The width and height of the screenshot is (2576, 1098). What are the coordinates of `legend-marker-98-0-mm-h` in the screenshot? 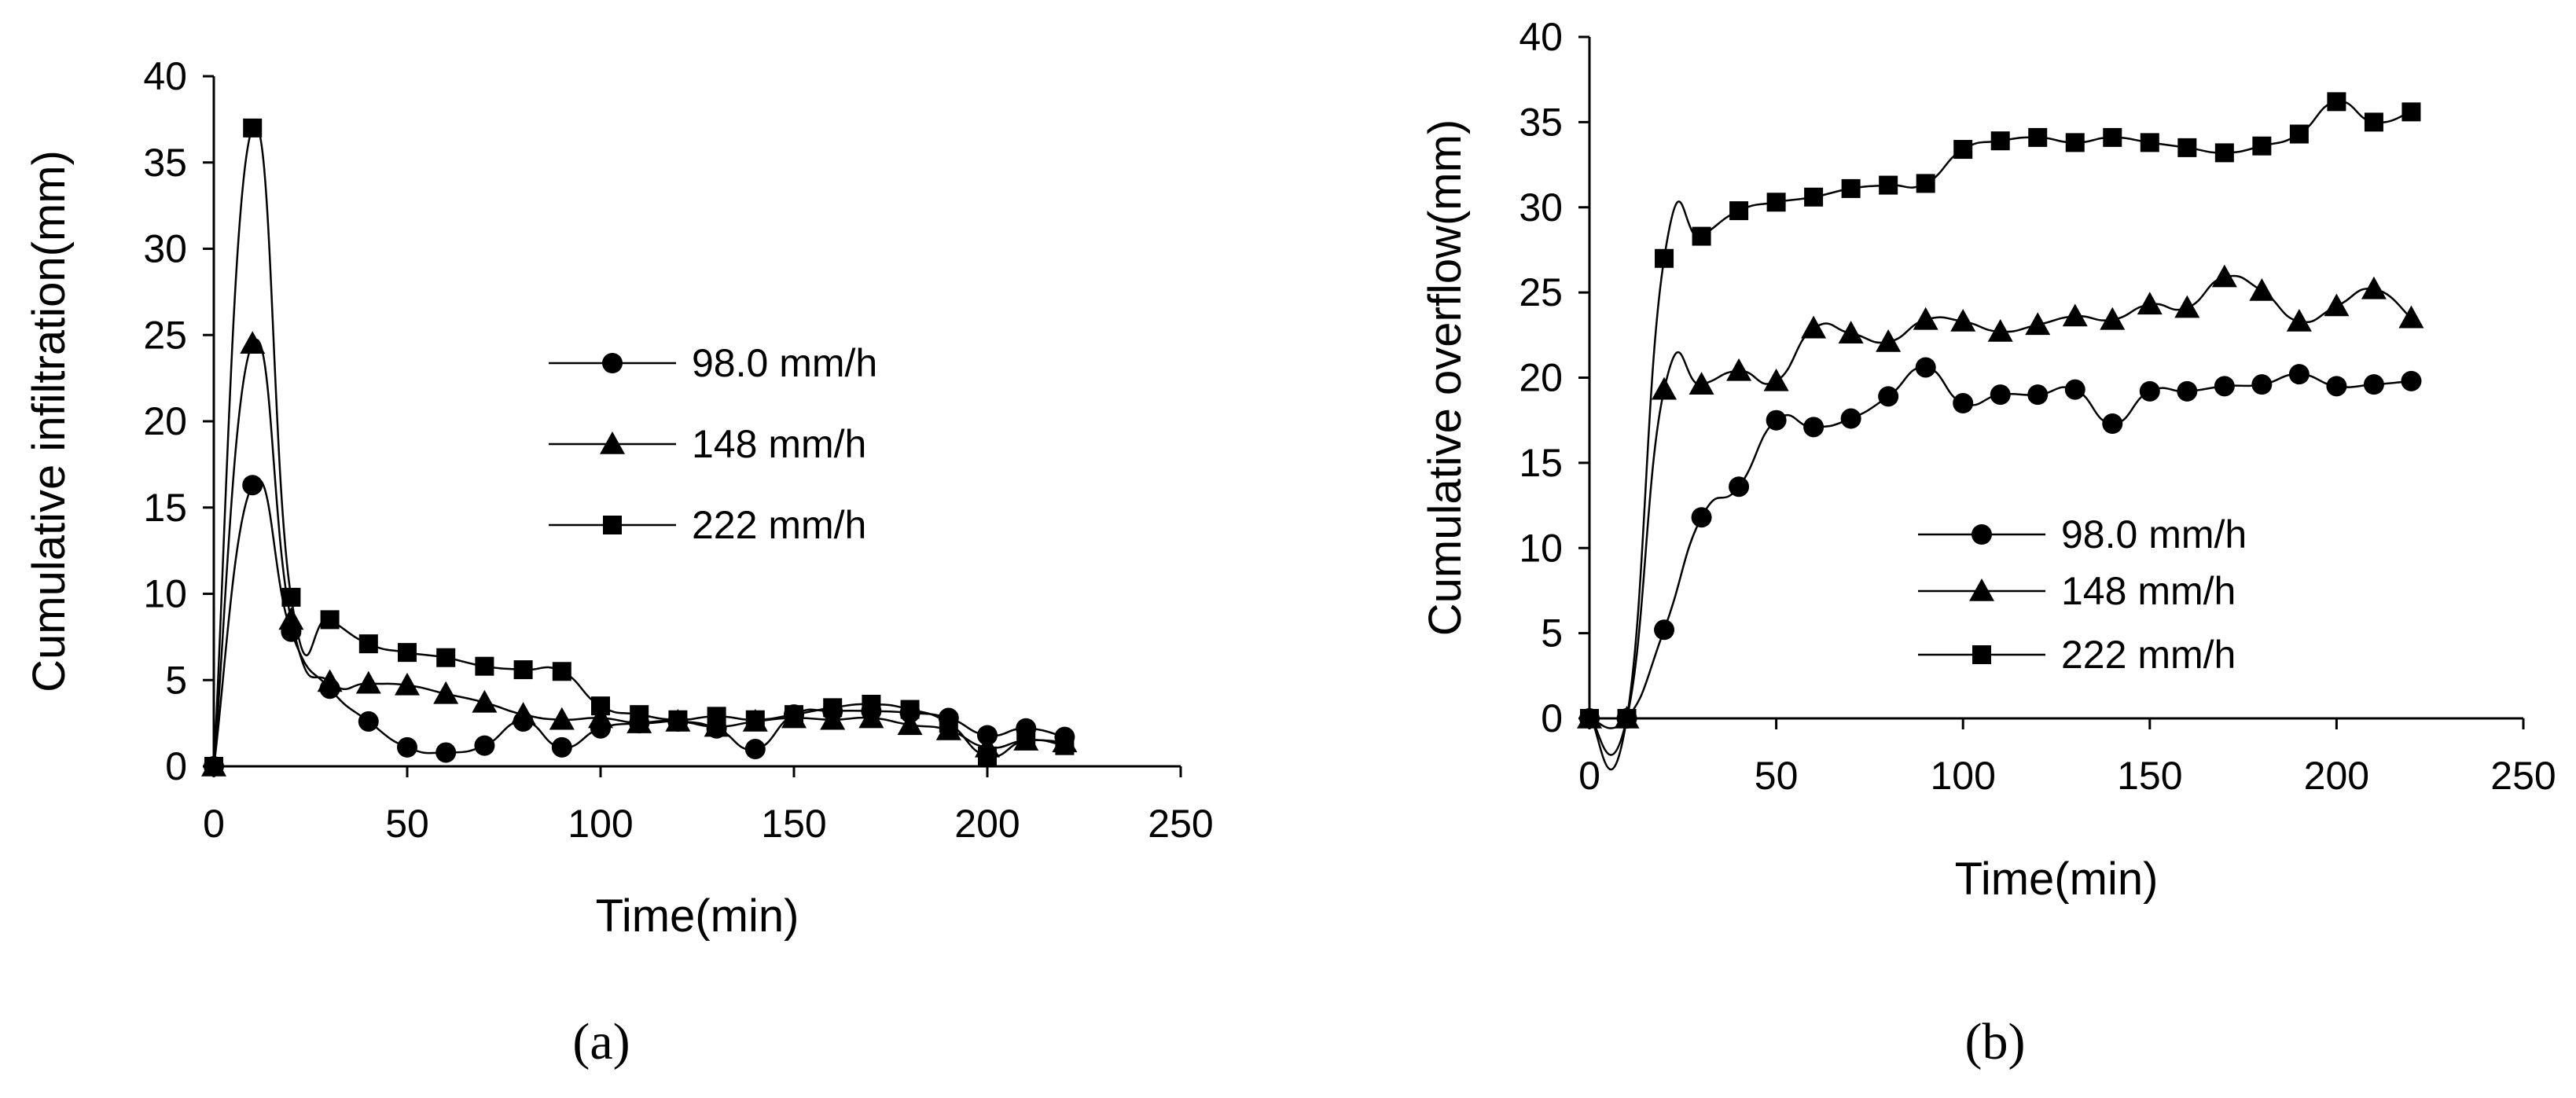 It's located at (1982, 534).